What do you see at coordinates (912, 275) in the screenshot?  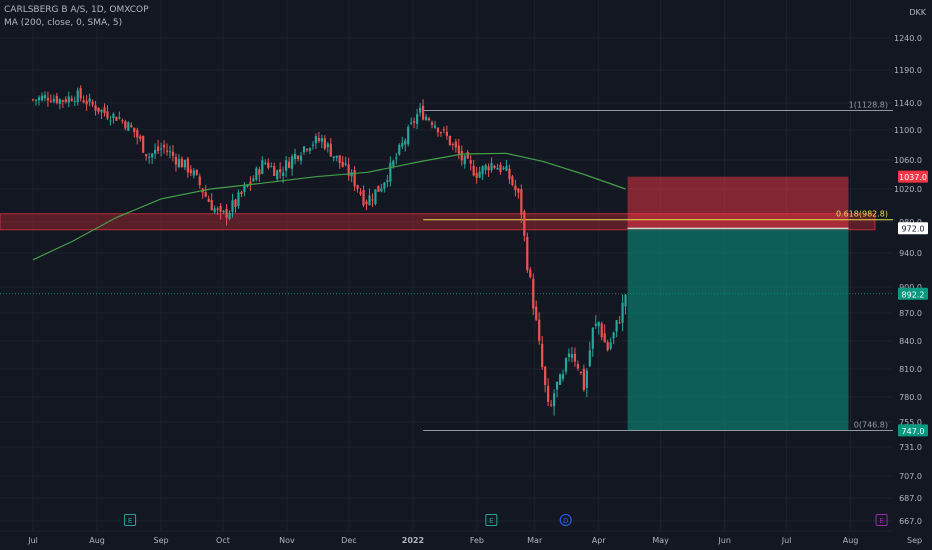 I see `price-axis` at bounding box center [912, 275].